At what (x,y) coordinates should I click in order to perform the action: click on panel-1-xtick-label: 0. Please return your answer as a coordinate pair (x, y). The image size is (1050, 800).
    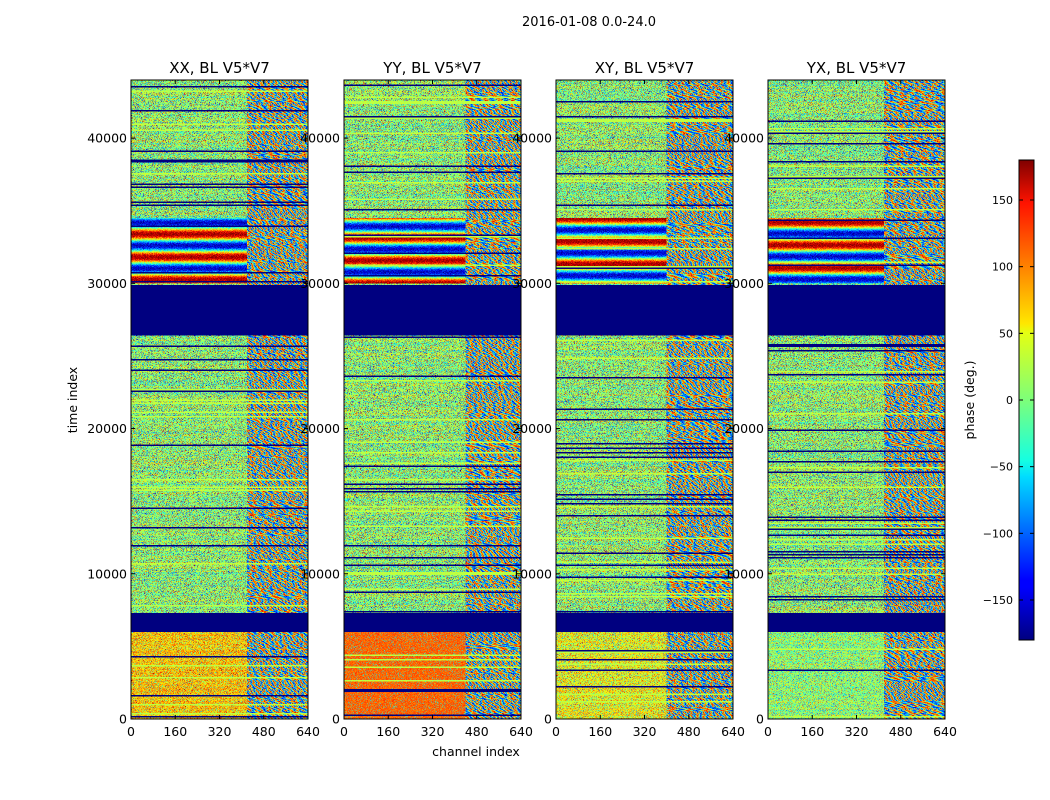
    Looking at the image, I should click on (131, 731).